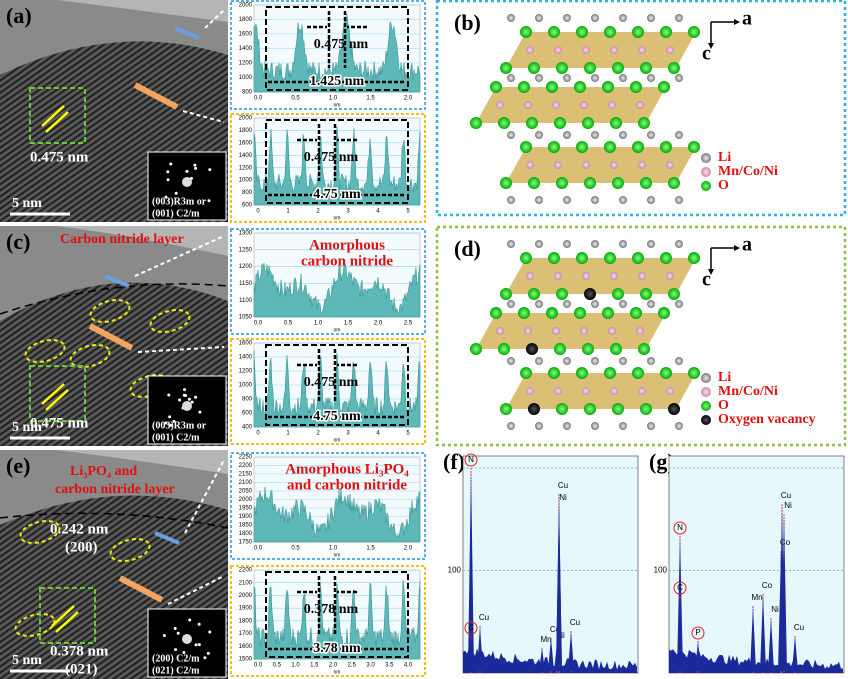  Describe the element at coordinates (756, 564) in the screenshot. I see `spectrum-area` at that location.